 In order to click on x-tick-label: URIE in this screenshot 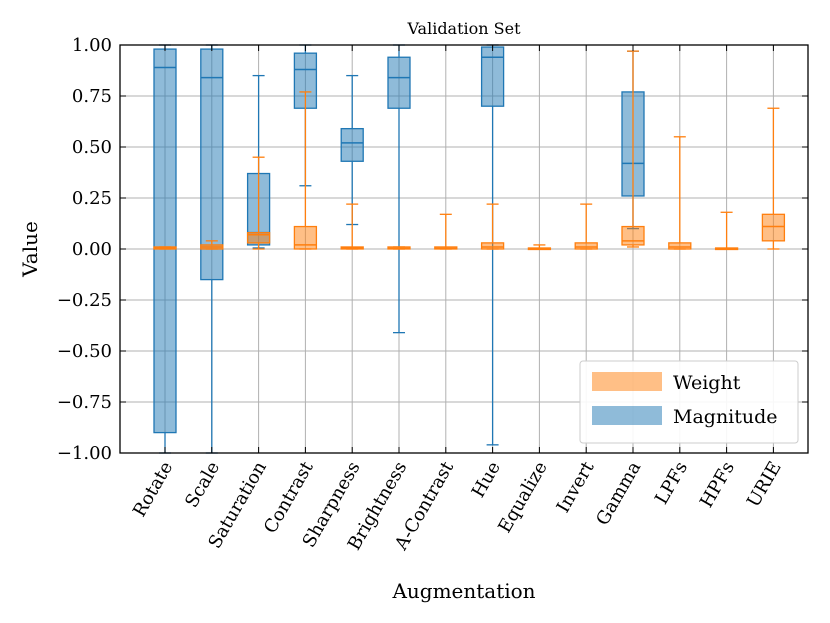, I will do `click(764, 484)`.